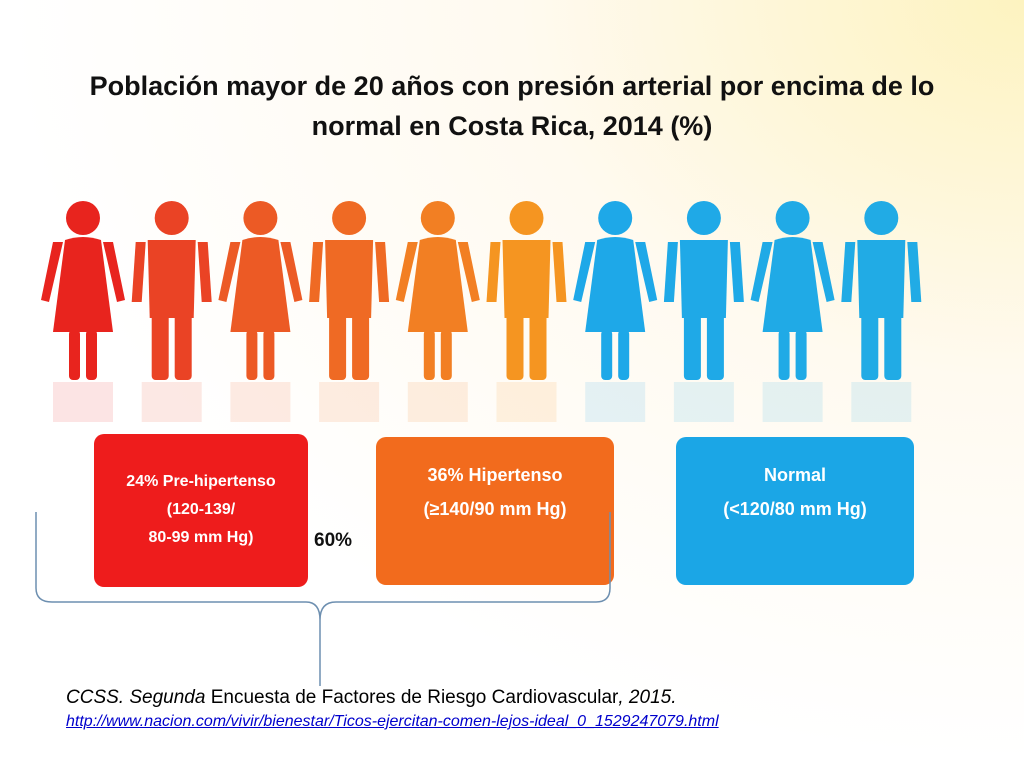 Image resolution: width=1024 pixels, height=768 pixels. Describe the element at coordinates (167, 697) in the screenshot. I see `source-italic: Segunda` at that location.